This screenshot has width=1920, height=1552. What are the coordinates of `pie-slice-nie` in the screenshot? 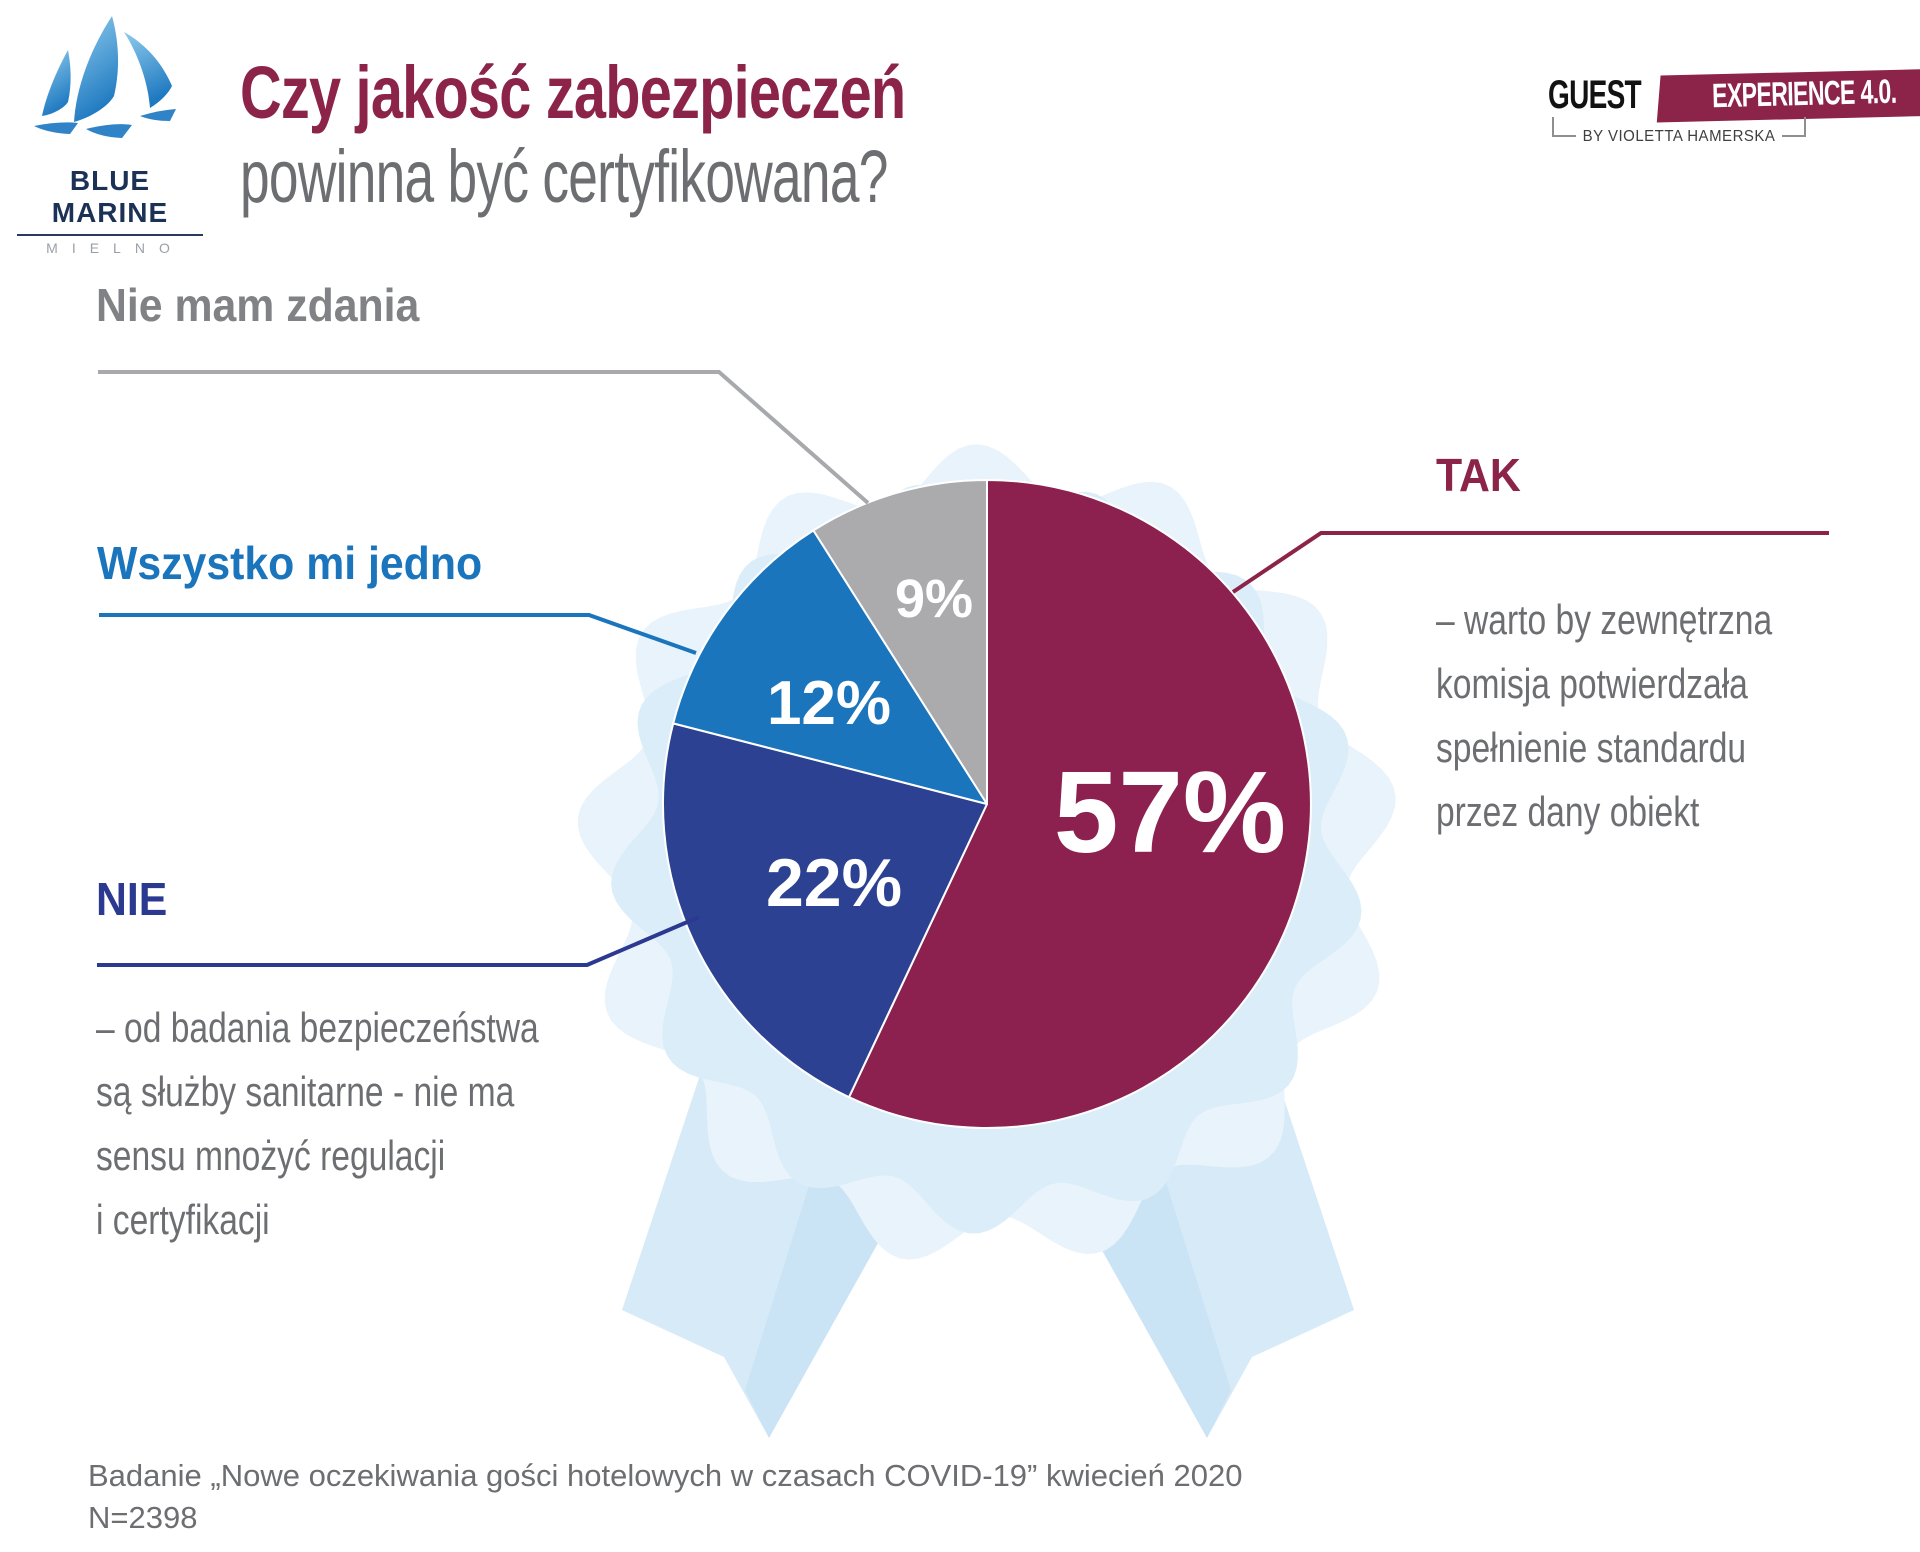 It's located at (825, 910).